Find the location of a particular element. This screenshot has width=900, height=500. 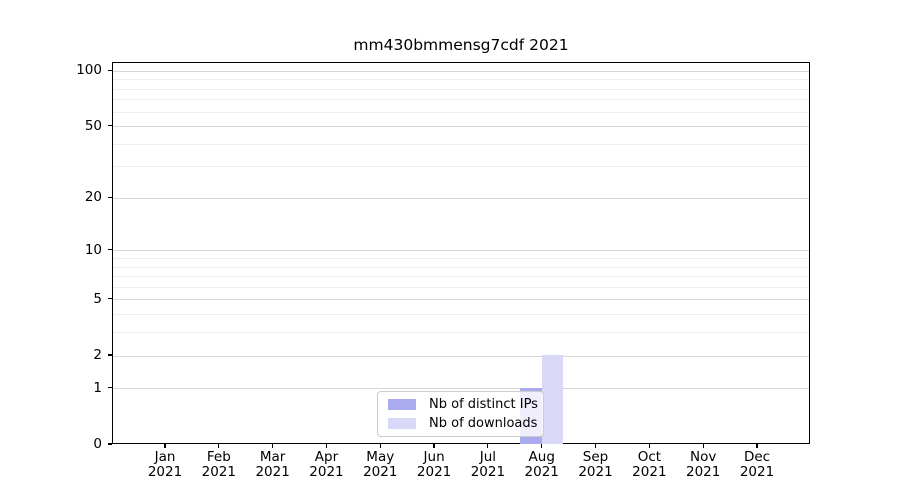

chart-title: mm430bmmensg7cdf 2021 is located at coordinates (461, 45).